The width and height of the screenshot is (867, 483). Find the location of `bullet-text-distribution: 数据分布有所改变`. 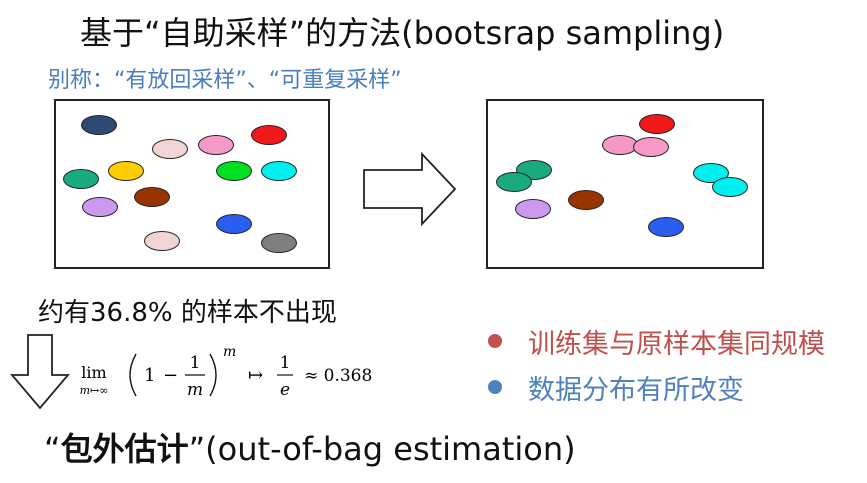

bullet-text-distribution: 数据分布有所改变 is located at coordinates (636, 390).